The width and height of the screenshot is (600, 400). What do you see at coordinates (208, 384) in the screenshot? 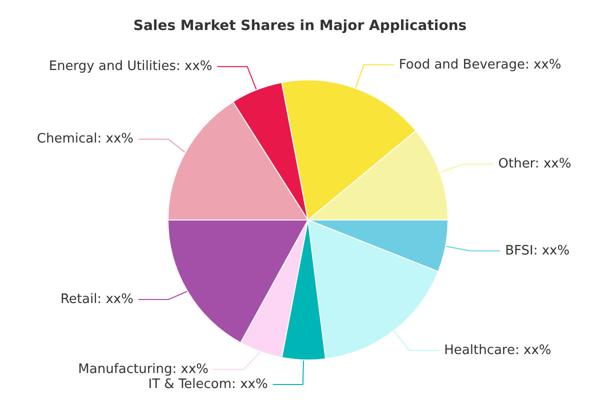
I see `slice-label: IT & Telecom: xx%` at bounding box center [208, 384].